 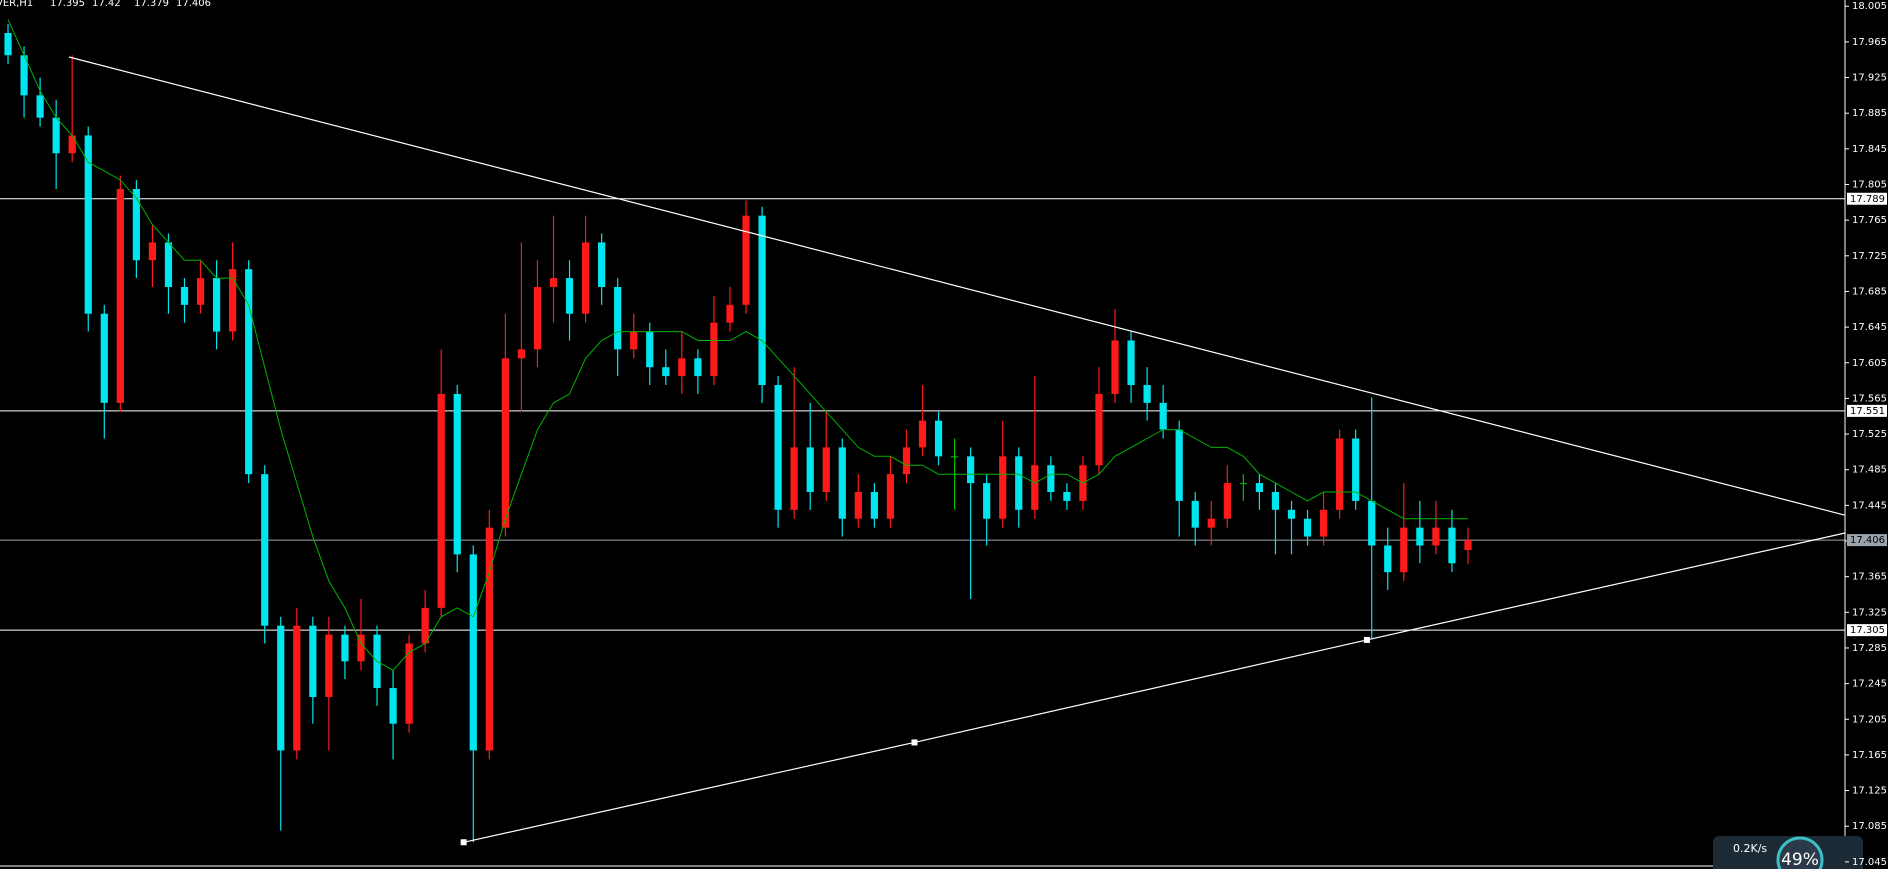 What do you see at coordinates (1869, 505) in the screenshot?
I see `y-tick-label: 17.445` at bounding box center [1869, 505].